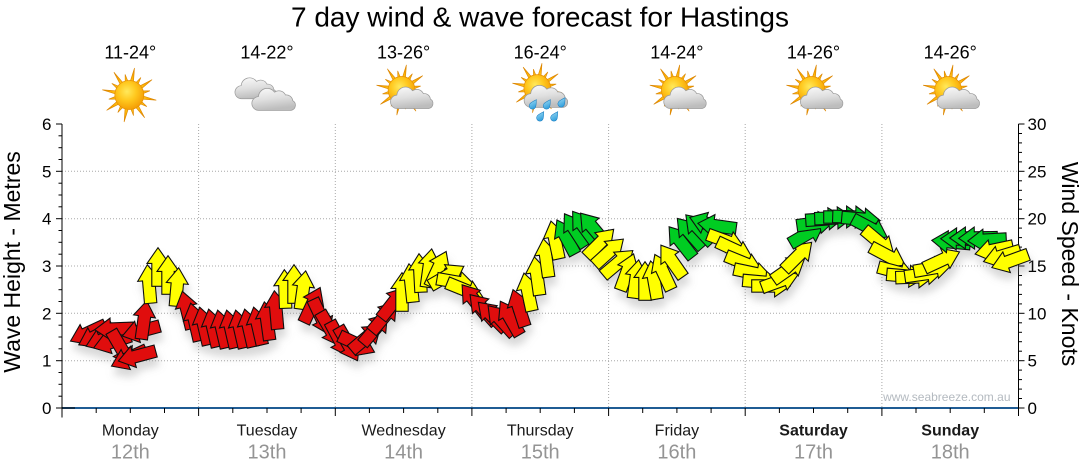 The image size is (1080, 475). What do you see at coordinates (813, 431) in the screenshot?
I see `svg-text: Saturday` at bounding box center [813, 431].